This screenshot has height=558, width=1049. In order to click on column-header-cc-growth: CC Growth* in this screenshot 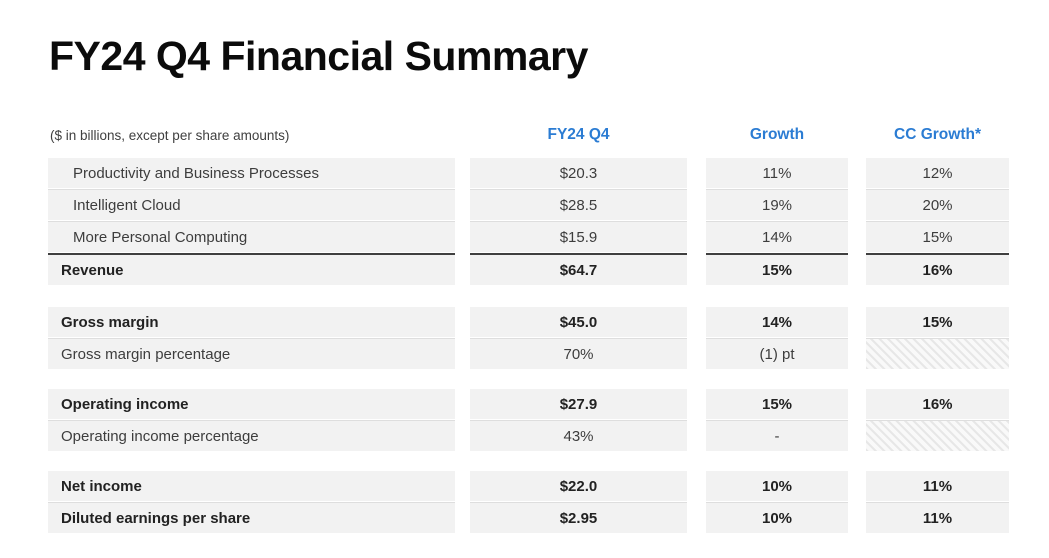, I will do `click(937, 134)`.